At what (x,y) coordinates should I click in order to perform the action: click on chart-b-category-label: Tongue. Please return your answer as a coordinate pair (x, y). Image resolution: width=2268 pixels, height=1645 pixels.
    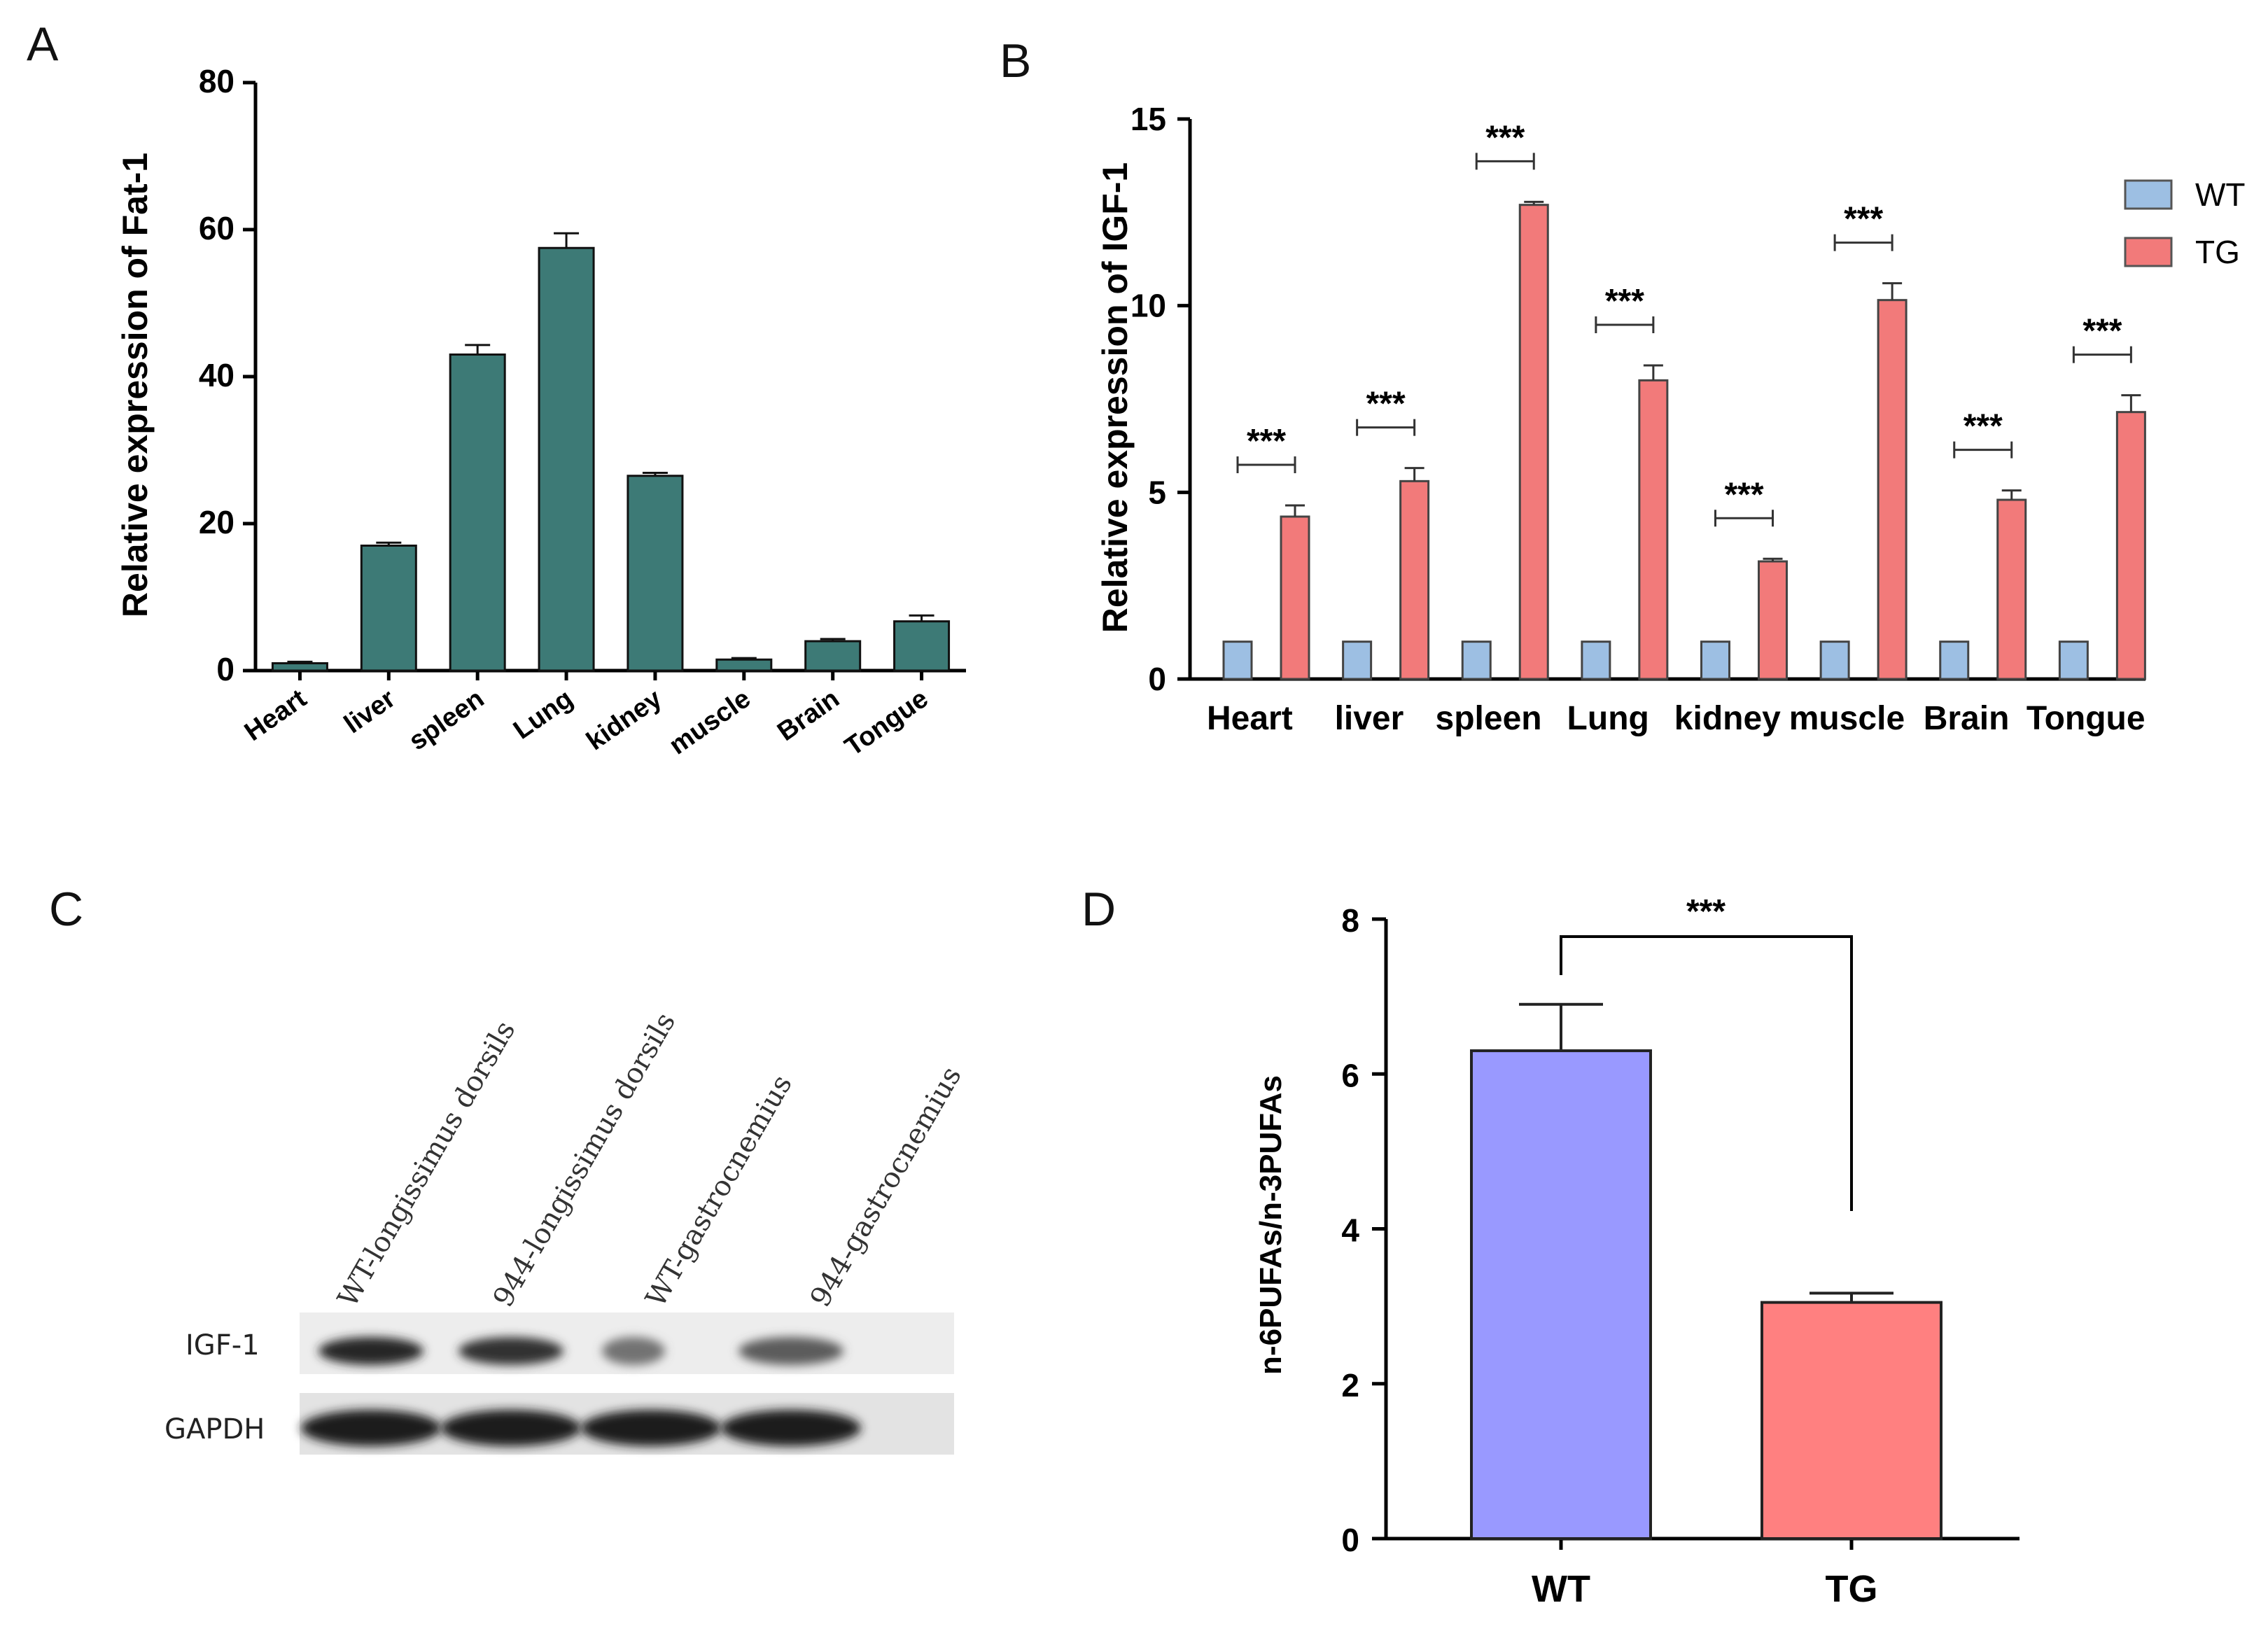
    Looking at the image, I should click on (2086, 718).